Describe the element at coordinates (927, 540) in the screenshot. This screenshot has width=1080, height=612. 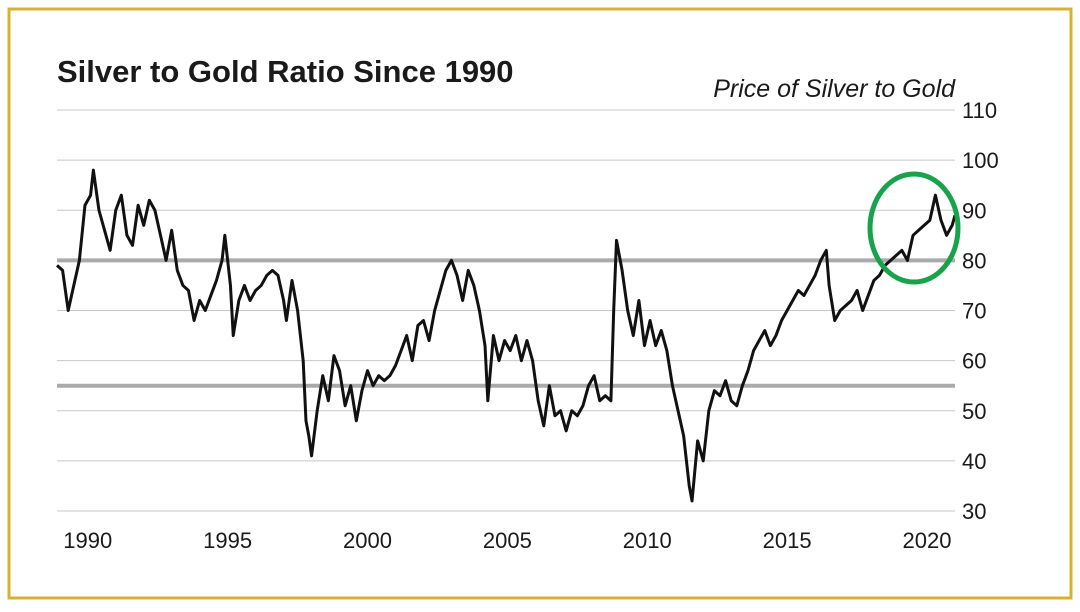
I see `x-tick-label: 2020` at that location.